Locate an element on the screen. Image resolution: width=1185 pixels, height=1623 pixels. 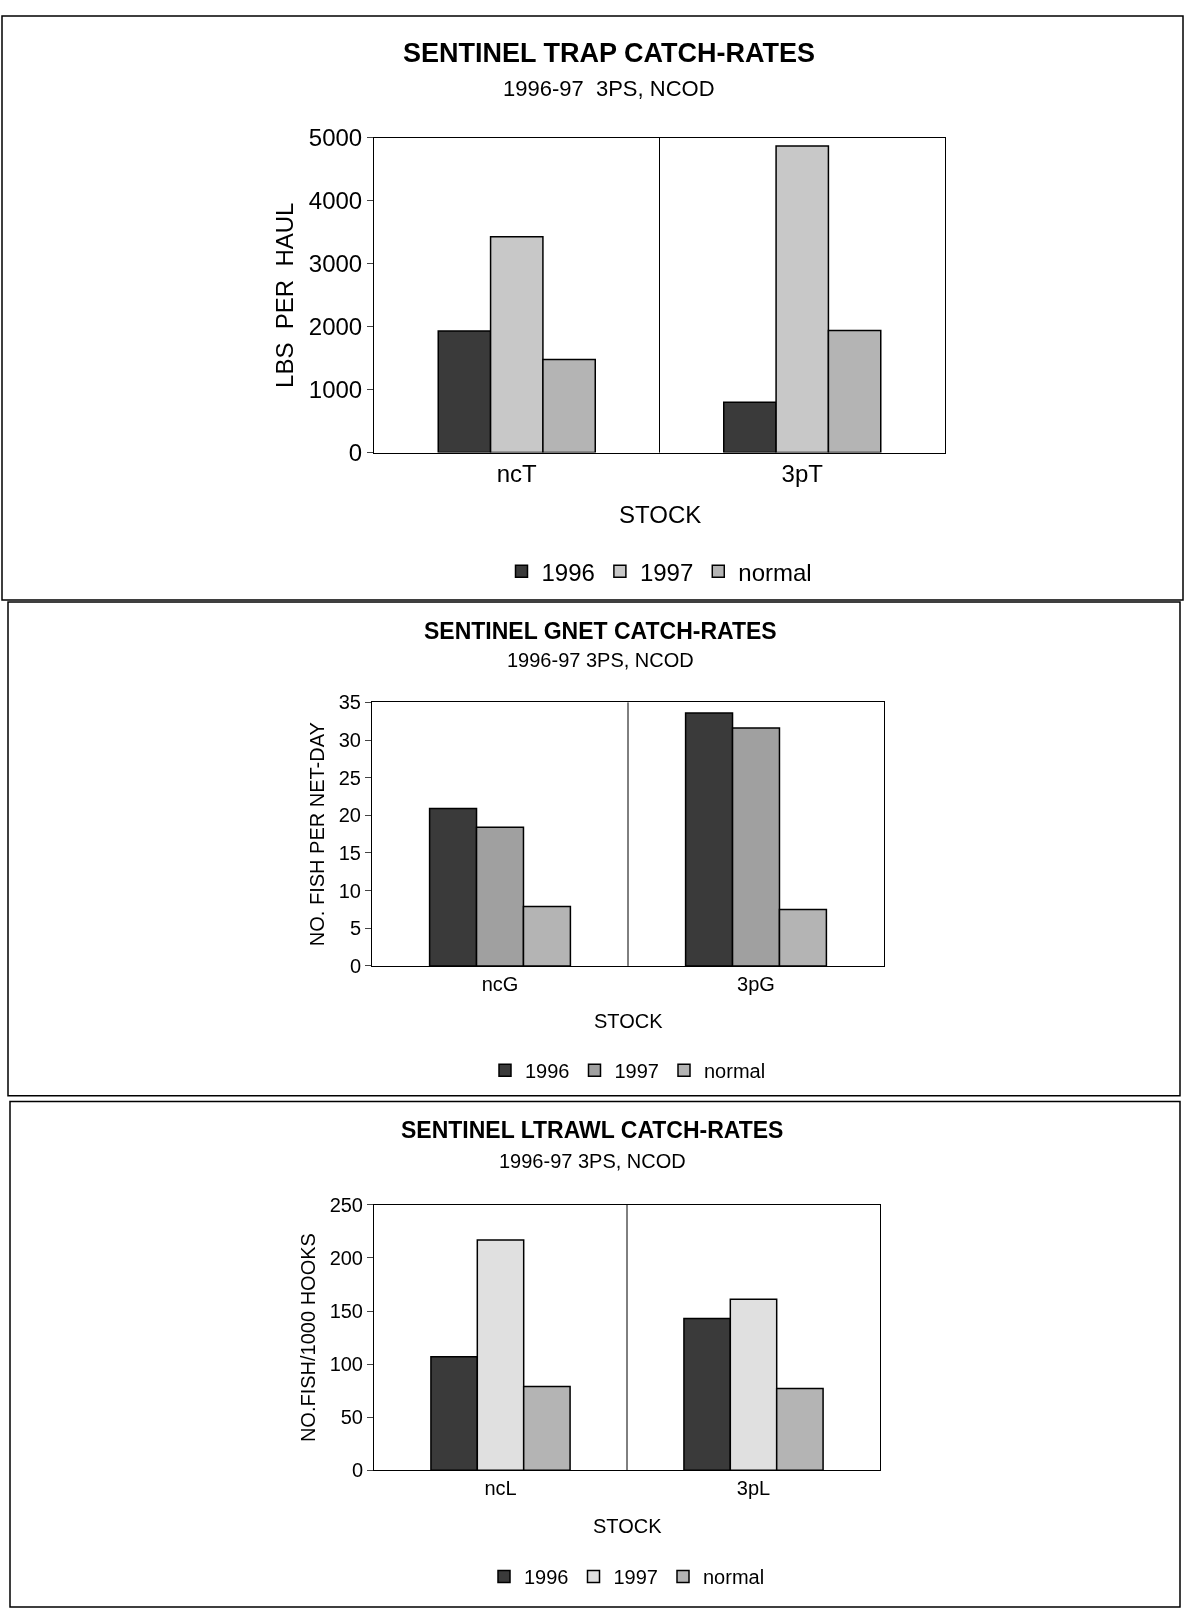
y-tick-label: 200 is located at coordinates (346, 1257).